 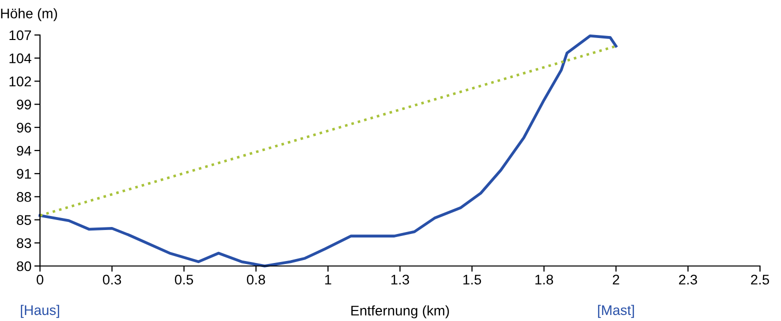 I want to click on y-tick-label: 83, so click(x=24, y=243).